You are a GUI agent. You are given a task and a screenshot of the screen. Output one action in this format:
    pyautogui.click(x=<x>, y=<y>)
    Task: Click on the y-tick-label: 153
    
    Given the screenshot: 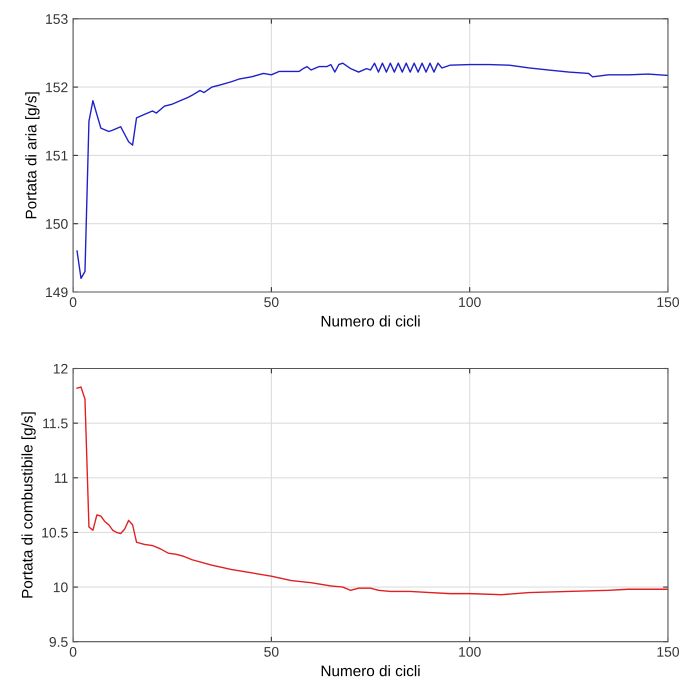 What is the action you would take?
    pyautogui.click(x=57, y=19)
    